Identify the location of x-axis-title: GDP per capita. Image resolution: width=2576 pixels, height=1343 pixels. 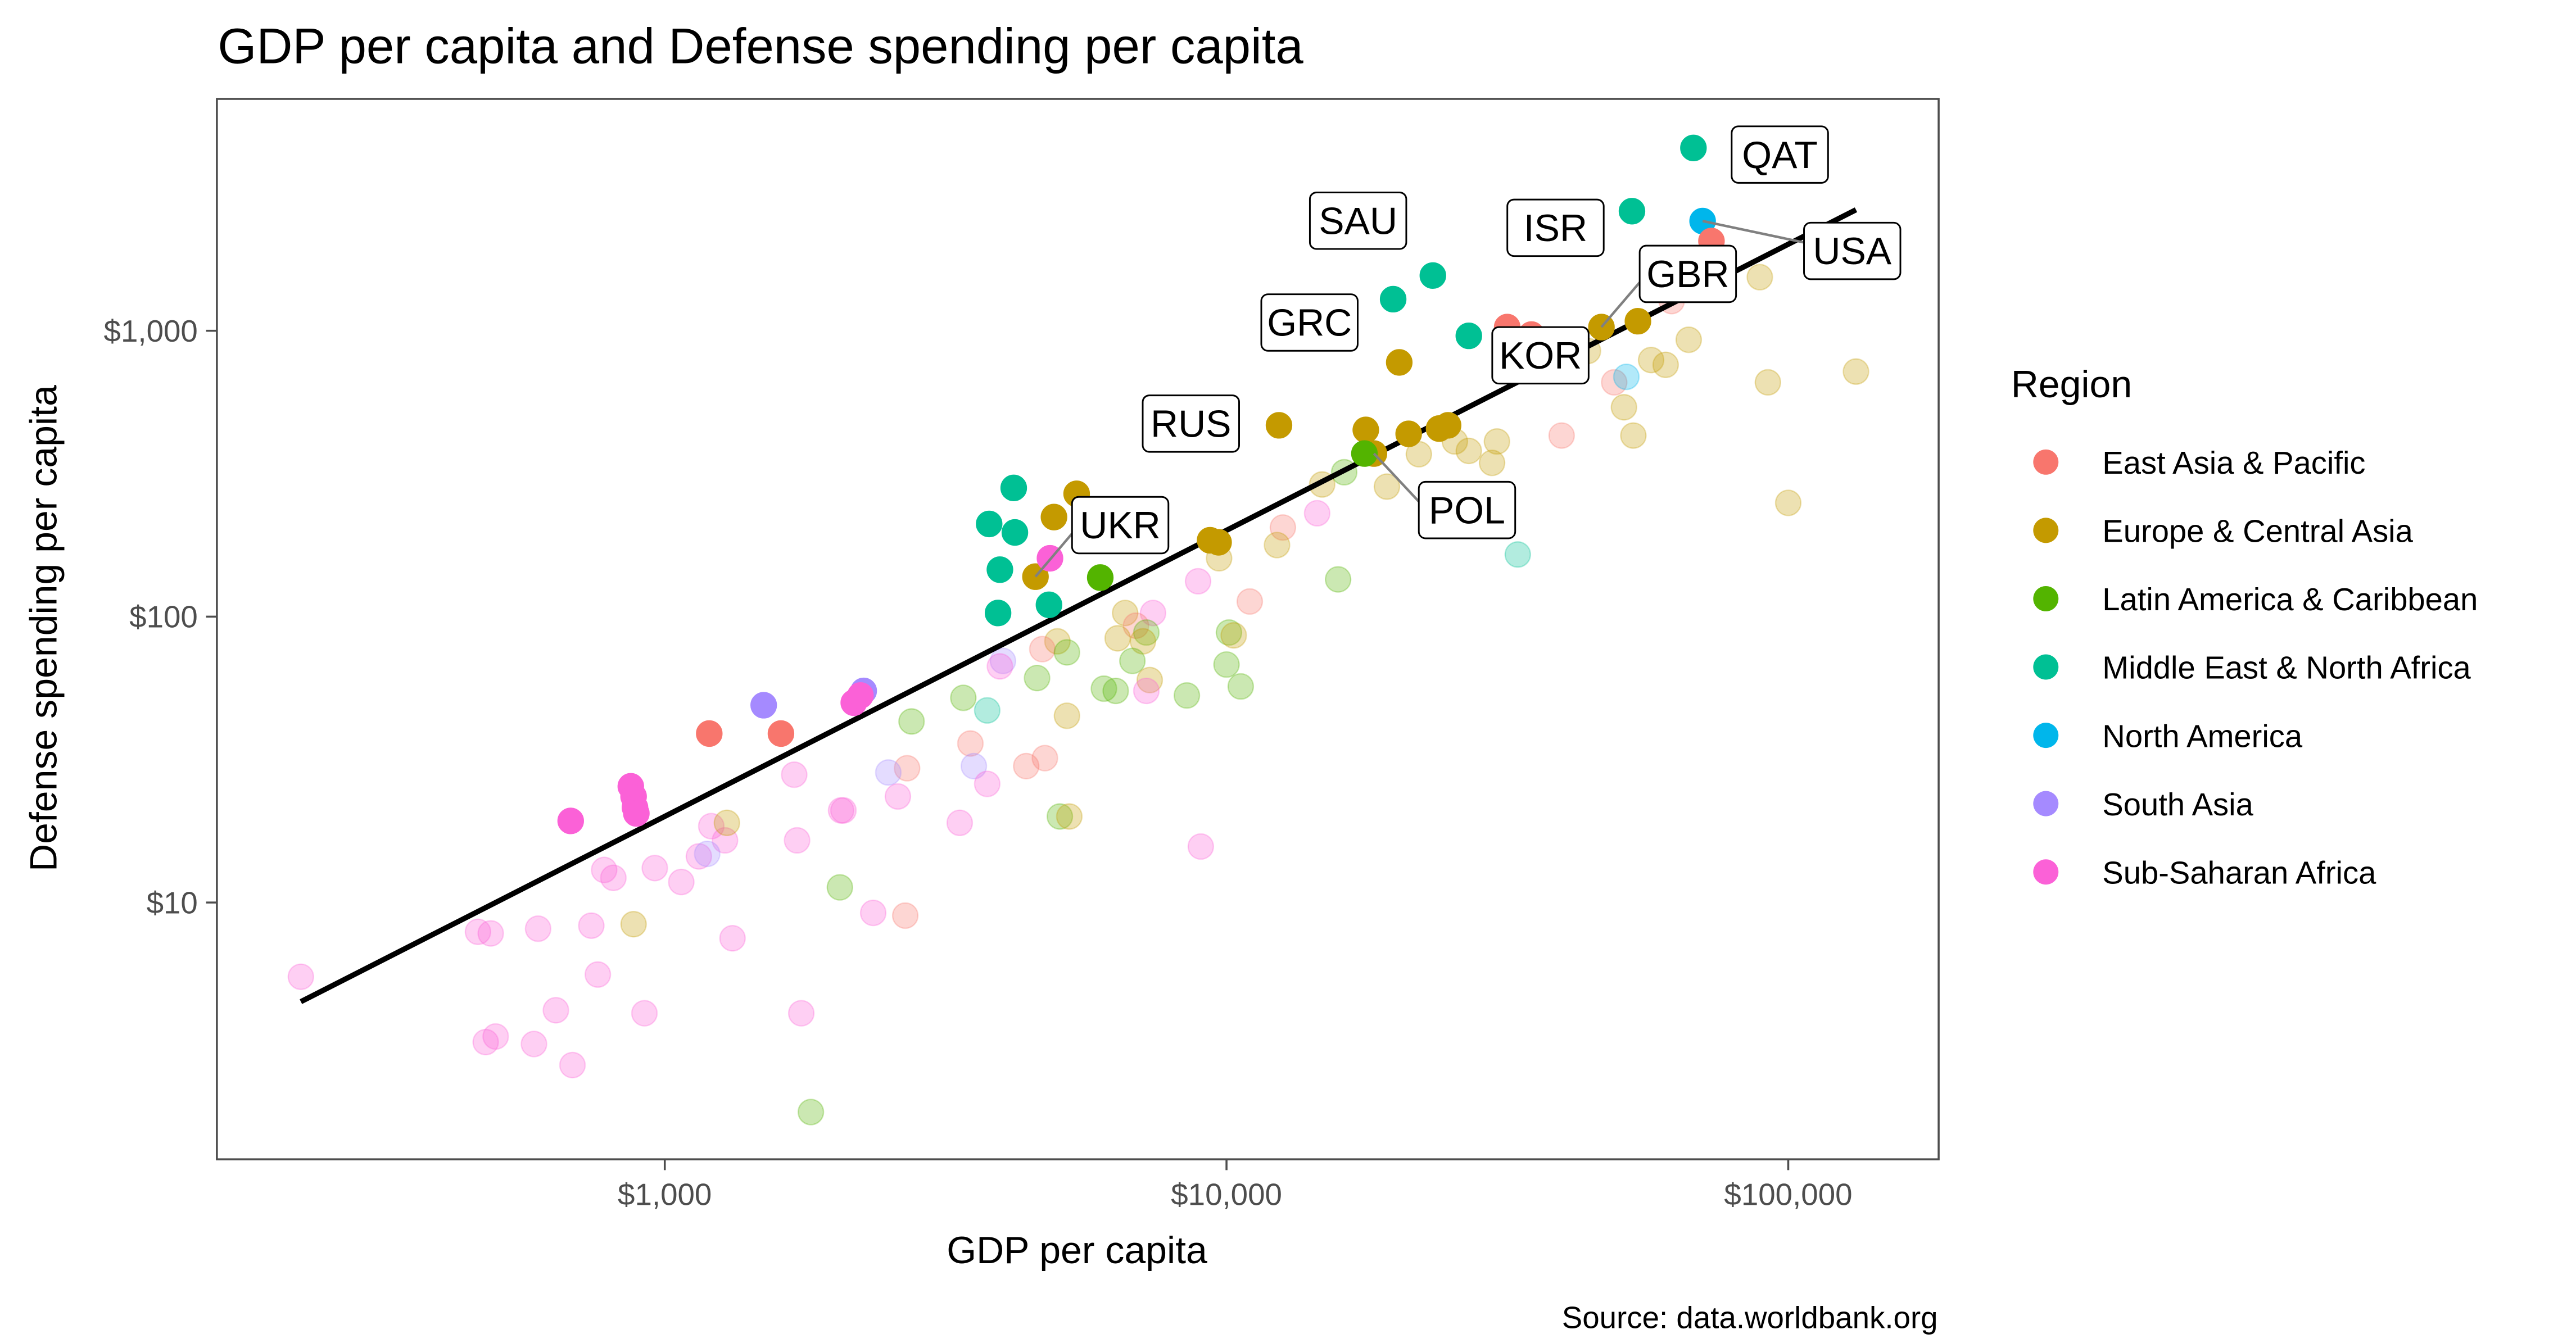
(1077, 1250).